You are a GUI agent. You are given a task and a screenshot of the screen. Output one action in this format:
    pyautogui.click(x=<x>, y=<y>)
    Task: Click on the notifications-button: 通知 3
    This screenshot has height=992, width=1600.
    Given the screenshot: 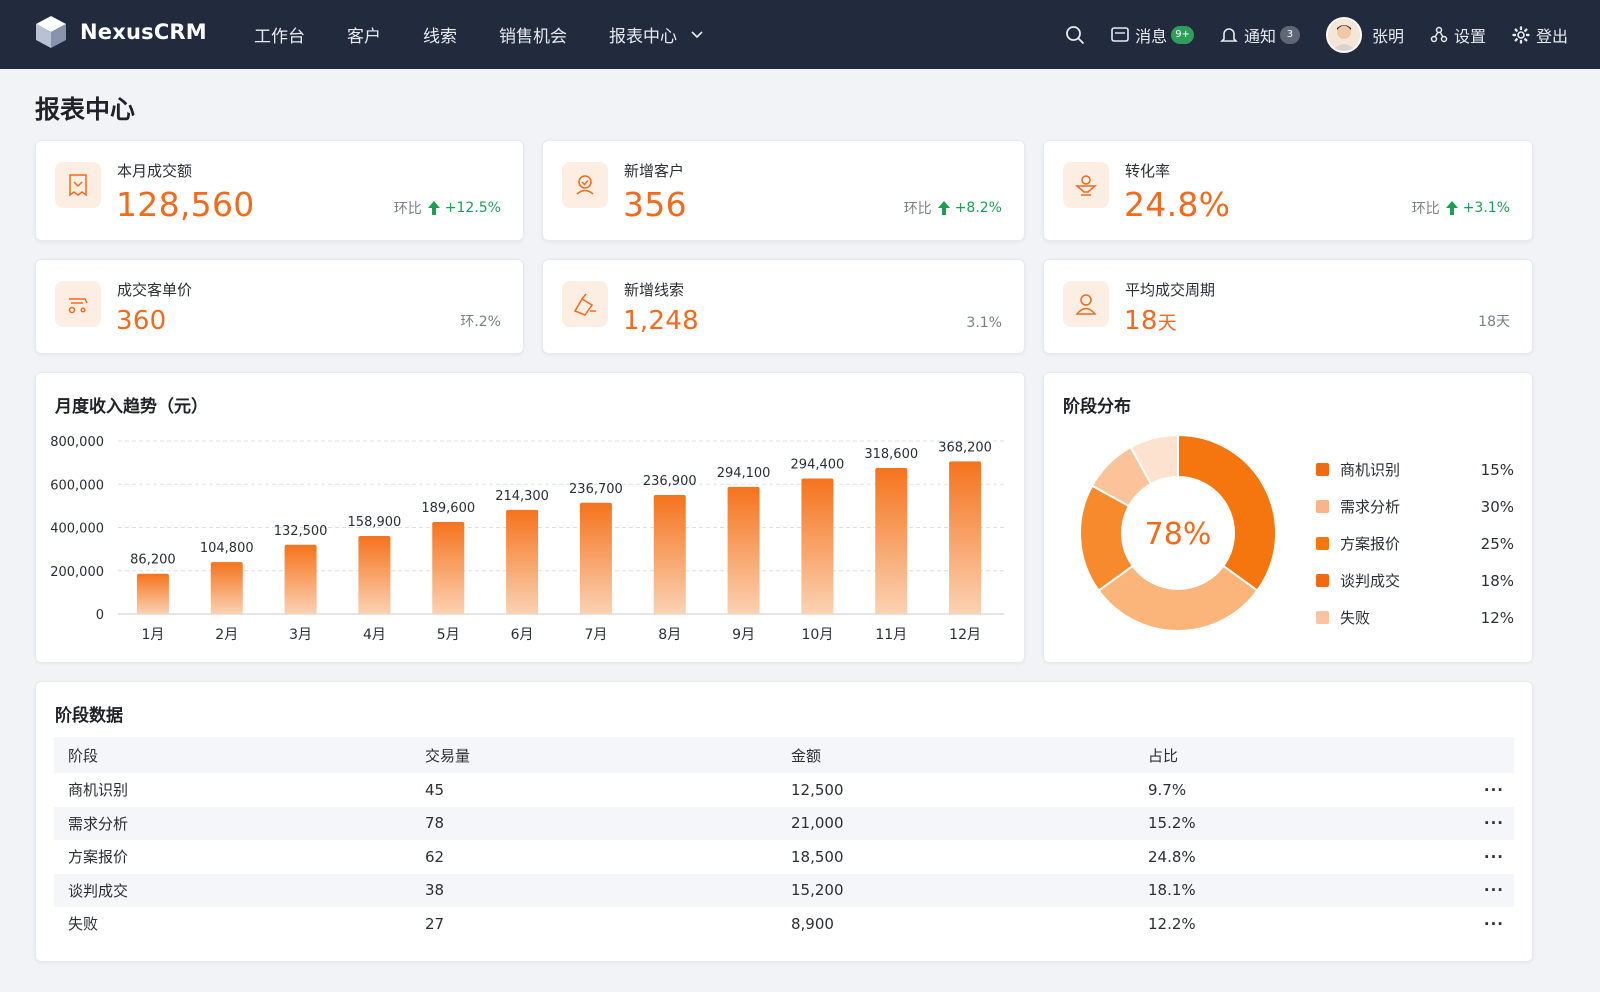 What is the action you would take?
    pyautogui.click(x=1260, y=35)
    